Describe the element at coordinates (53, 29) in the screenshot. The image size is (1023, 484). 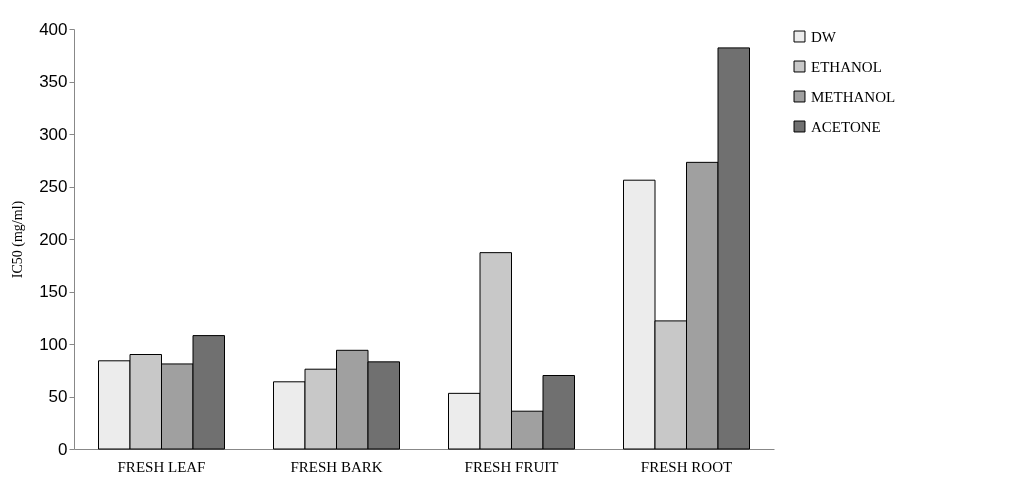
I see `y-tick-label: 400` at that location.